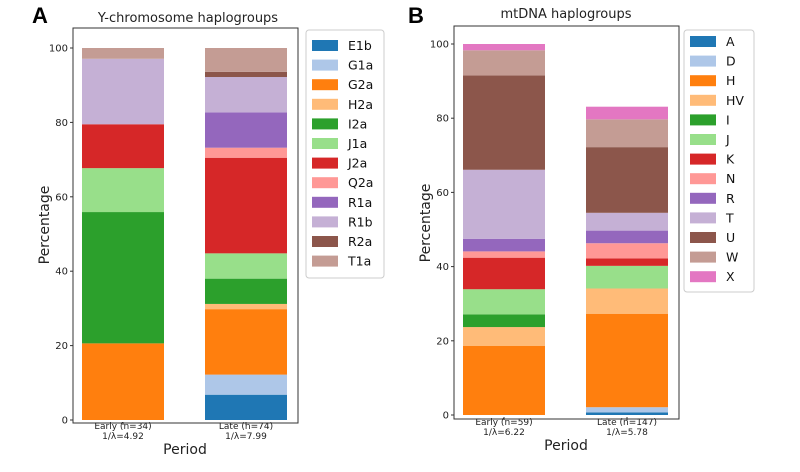 The height and width of the screenshot is (472, 800). What do you see at coordinates (325, 202) in the screenshot?
I see `legend-swatch-r1a` at bounding box center [325, 202].